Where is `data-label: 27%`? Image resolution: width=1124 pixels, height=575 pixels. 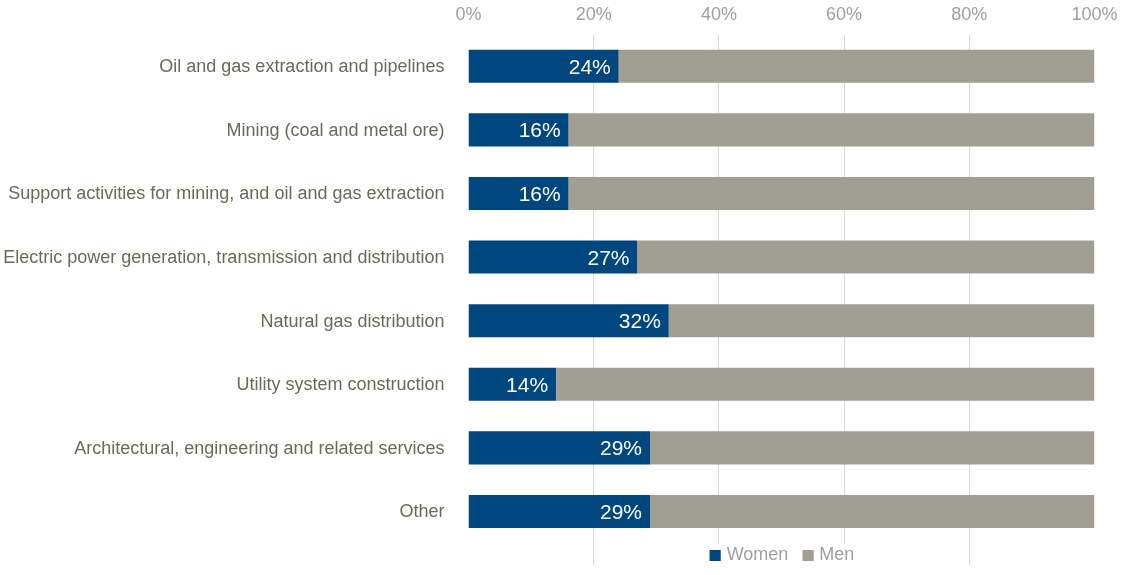 data-label: 27% is located at coordinates (608, 257).